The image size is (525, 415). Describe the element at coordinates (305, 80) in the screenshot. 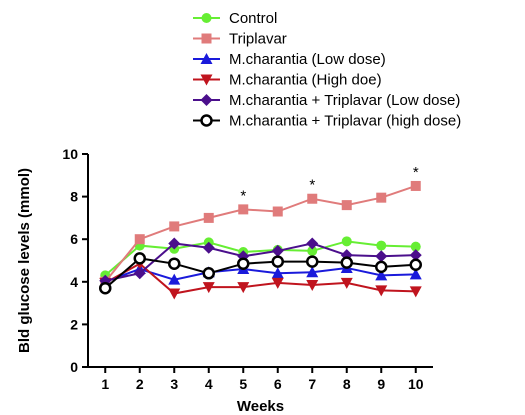

I see `legend-label: M.charantia (High doe)` at that location.